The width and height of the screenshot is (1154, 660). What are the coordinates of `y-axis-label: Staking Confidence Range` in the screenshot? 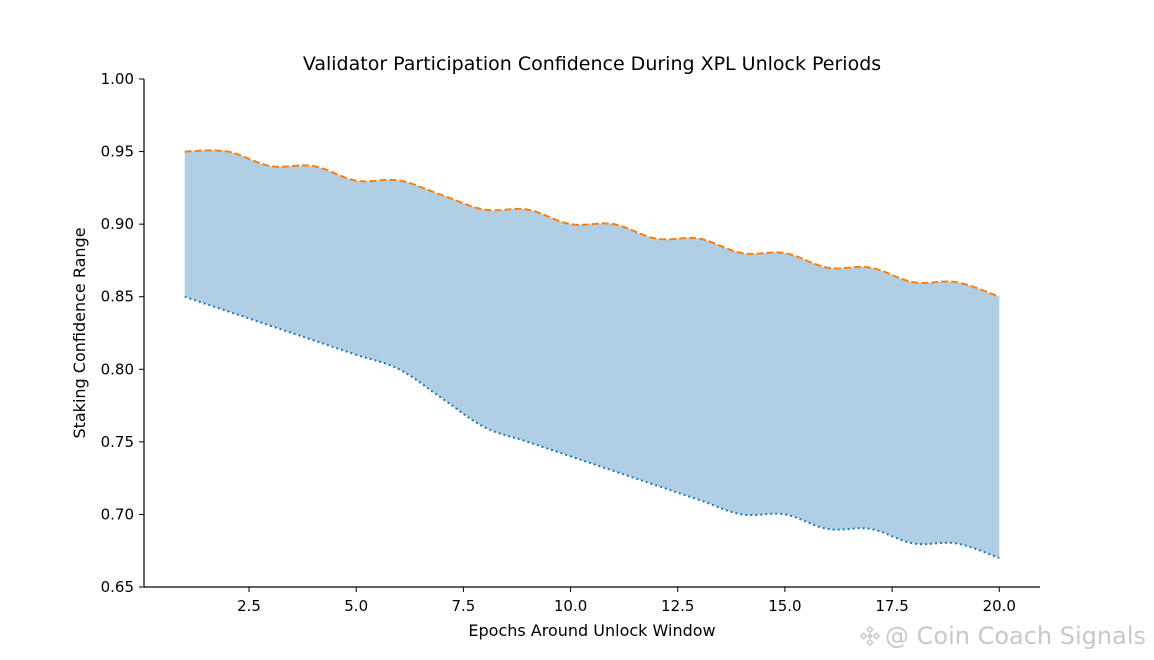 It's located at (79, 332).